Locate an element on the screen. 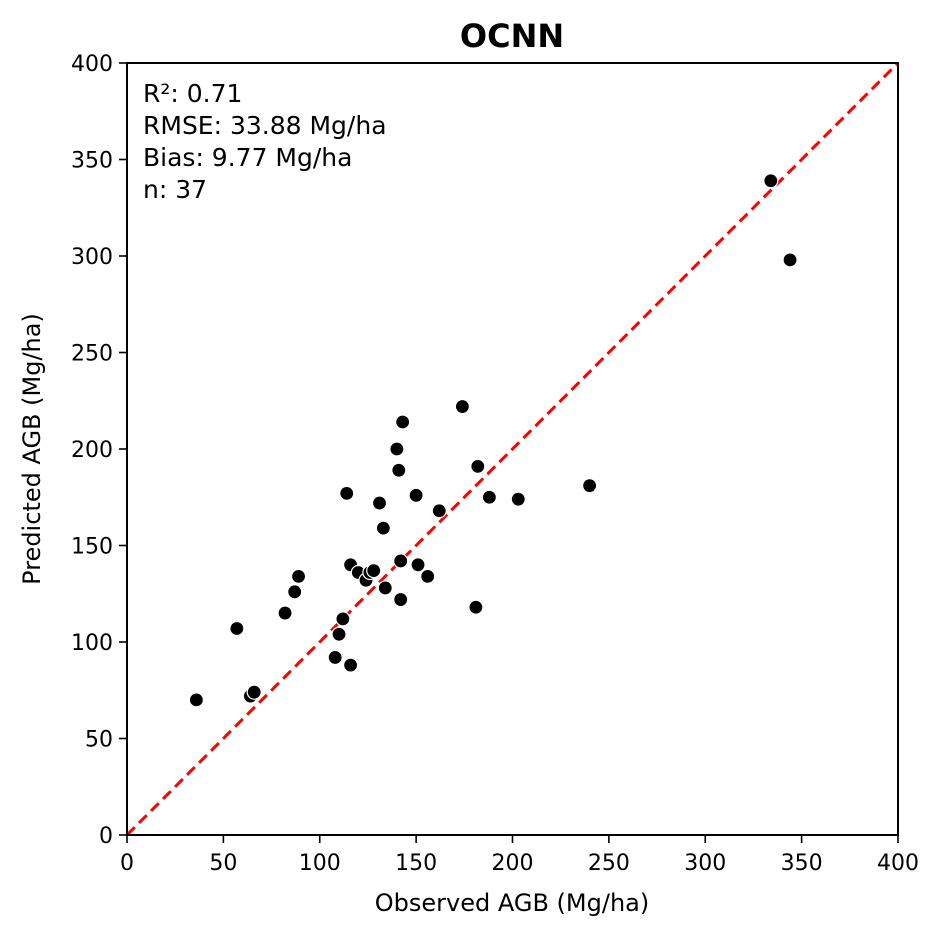  x-tick-label: 200 is located at coordinates (513, 863).